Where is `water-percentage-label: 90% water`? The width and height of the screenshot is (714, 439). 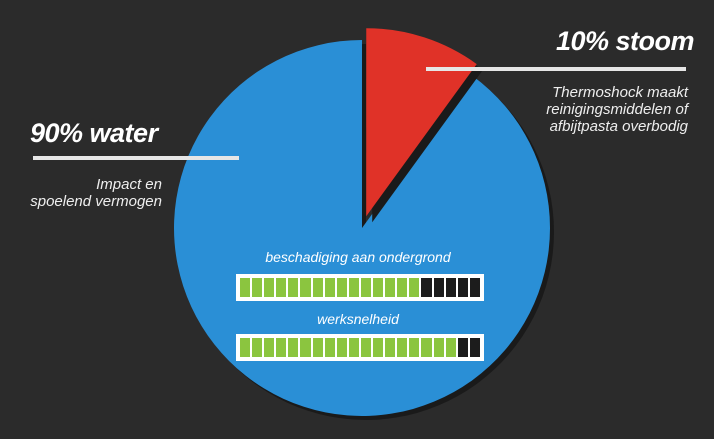 water-percentage-label: 90% water is located at coordinates (94, 133).